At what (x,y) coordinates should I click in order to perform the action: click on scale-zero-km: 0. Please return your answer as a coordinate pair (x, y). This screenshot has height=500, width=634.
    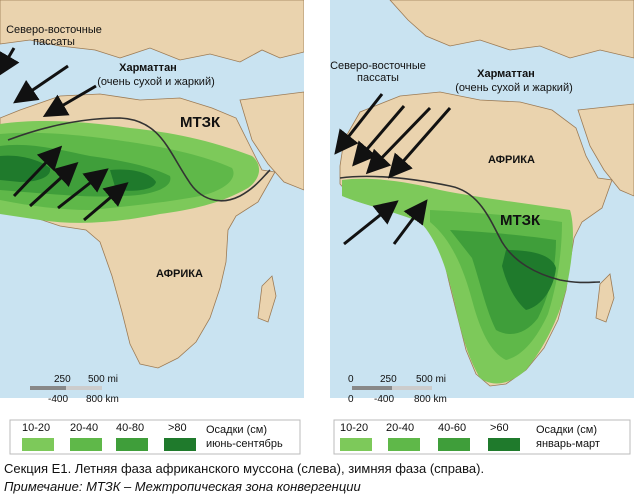
    Looking at the image, I should click on (351, 399).